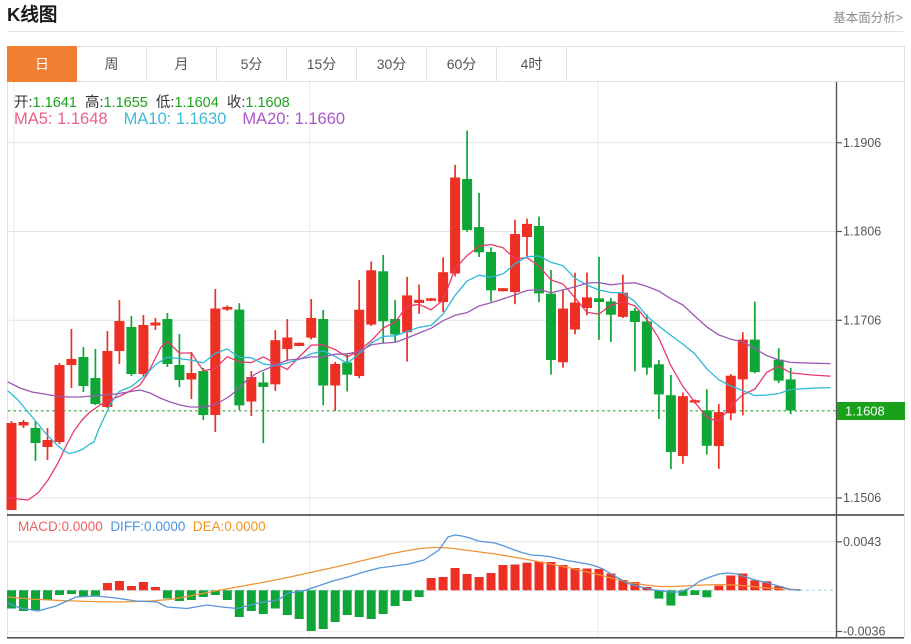  I want to click on svg-text: 1.1506, so click(862, 498).